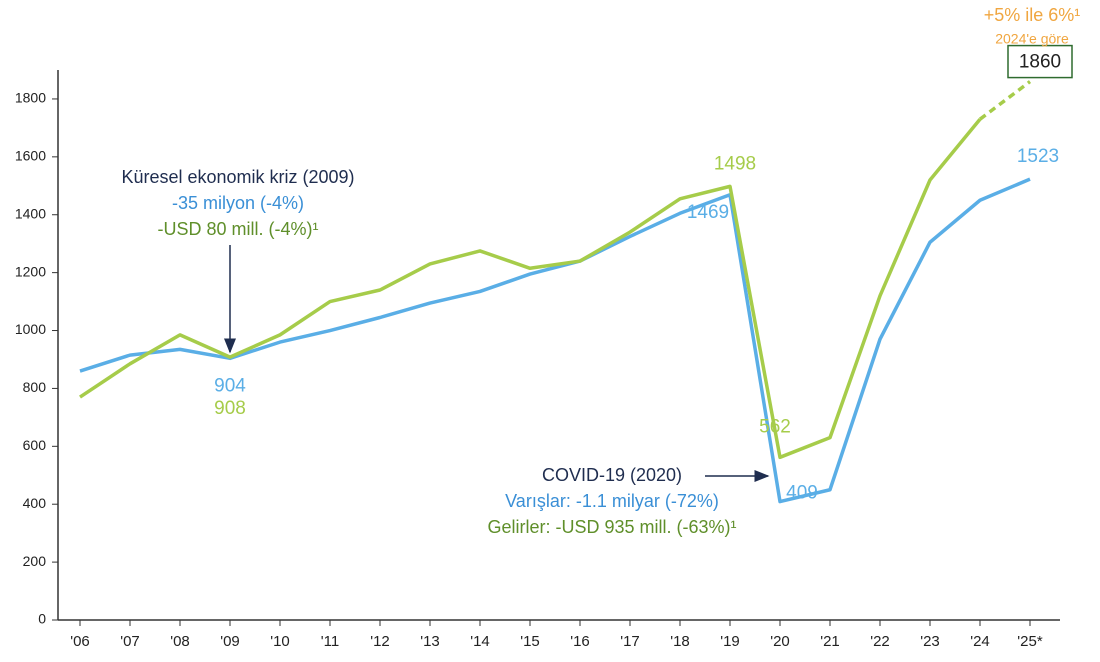 Image resolution: width=1100 pixels, height=662 pixels. What do you see at coordinates (611, 527) in the screenshot?
I see `annotation: Gelirler: -USD 935 mill. (-63%)¹` at bounding box center [611, 527].